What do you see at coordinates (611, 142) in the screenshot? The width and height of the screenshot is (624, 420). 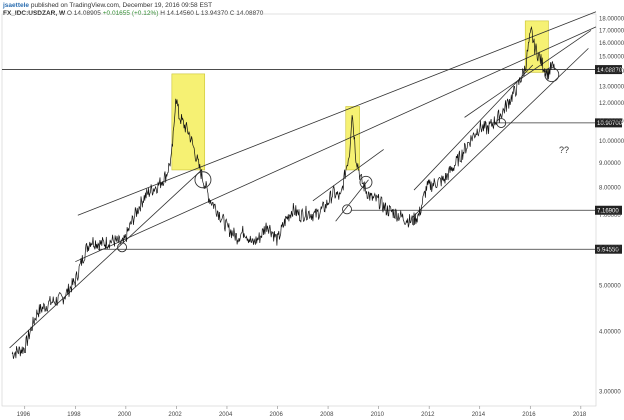 I see `y-tick-8: 10.00000` at bounding box center [611, 142].